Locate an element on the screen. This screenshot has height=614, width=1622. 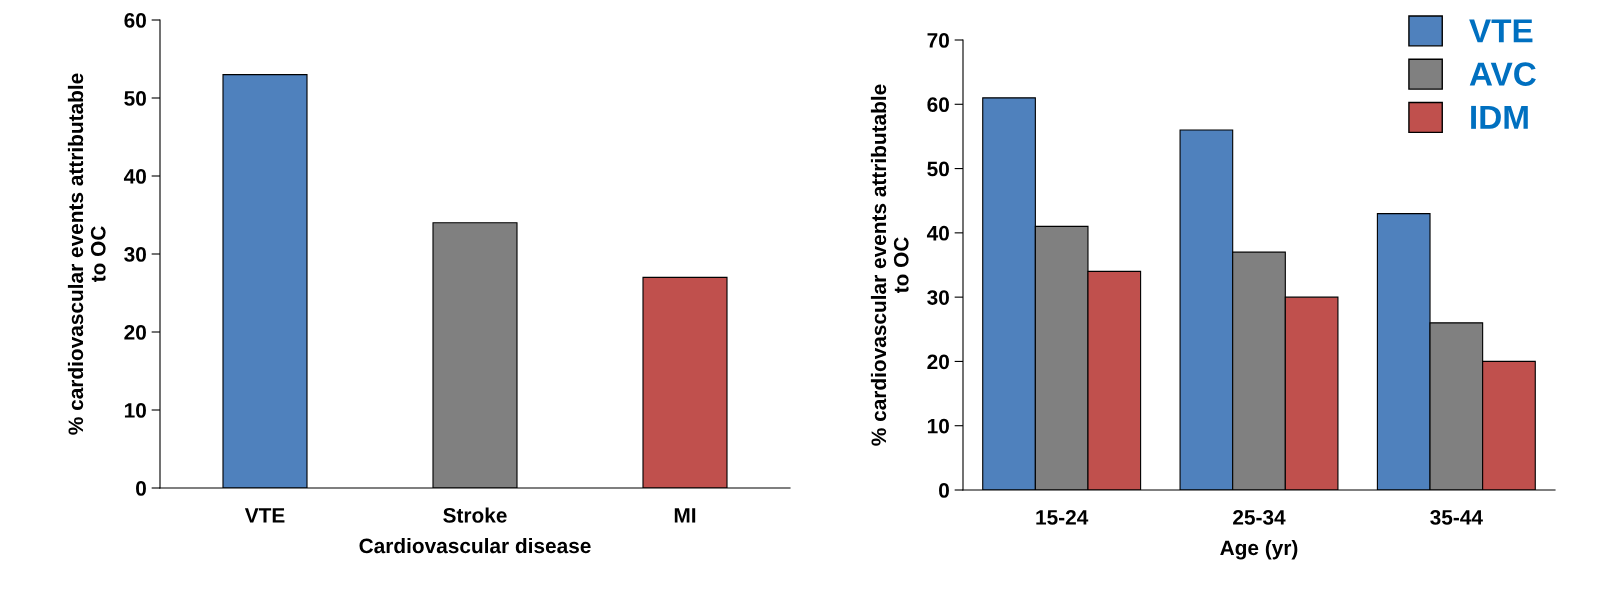
x-tick-label: Stroke is located at coordinates (475, 515).